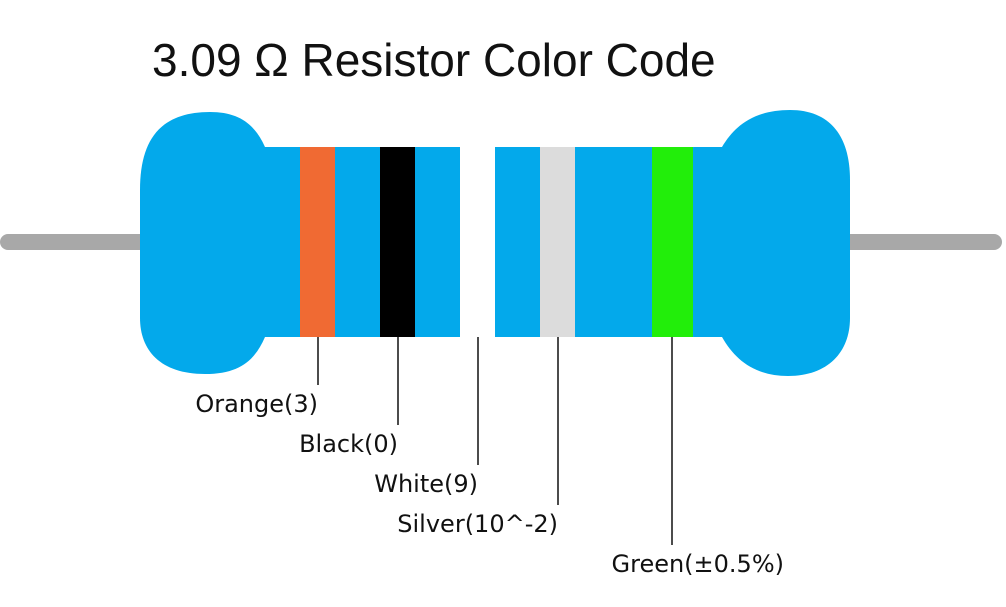  Describe the element at coordinates (698, 564) in the screenshot. I see `band-label-green: Green(±0.5%)` at that location.